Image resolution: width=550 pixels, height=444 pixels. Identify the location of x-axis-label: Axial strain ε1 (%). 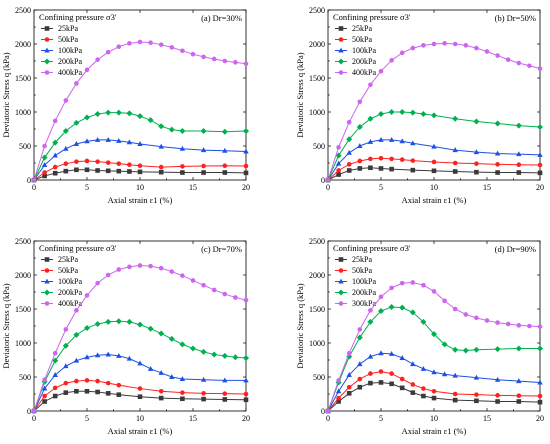
(434, 200).